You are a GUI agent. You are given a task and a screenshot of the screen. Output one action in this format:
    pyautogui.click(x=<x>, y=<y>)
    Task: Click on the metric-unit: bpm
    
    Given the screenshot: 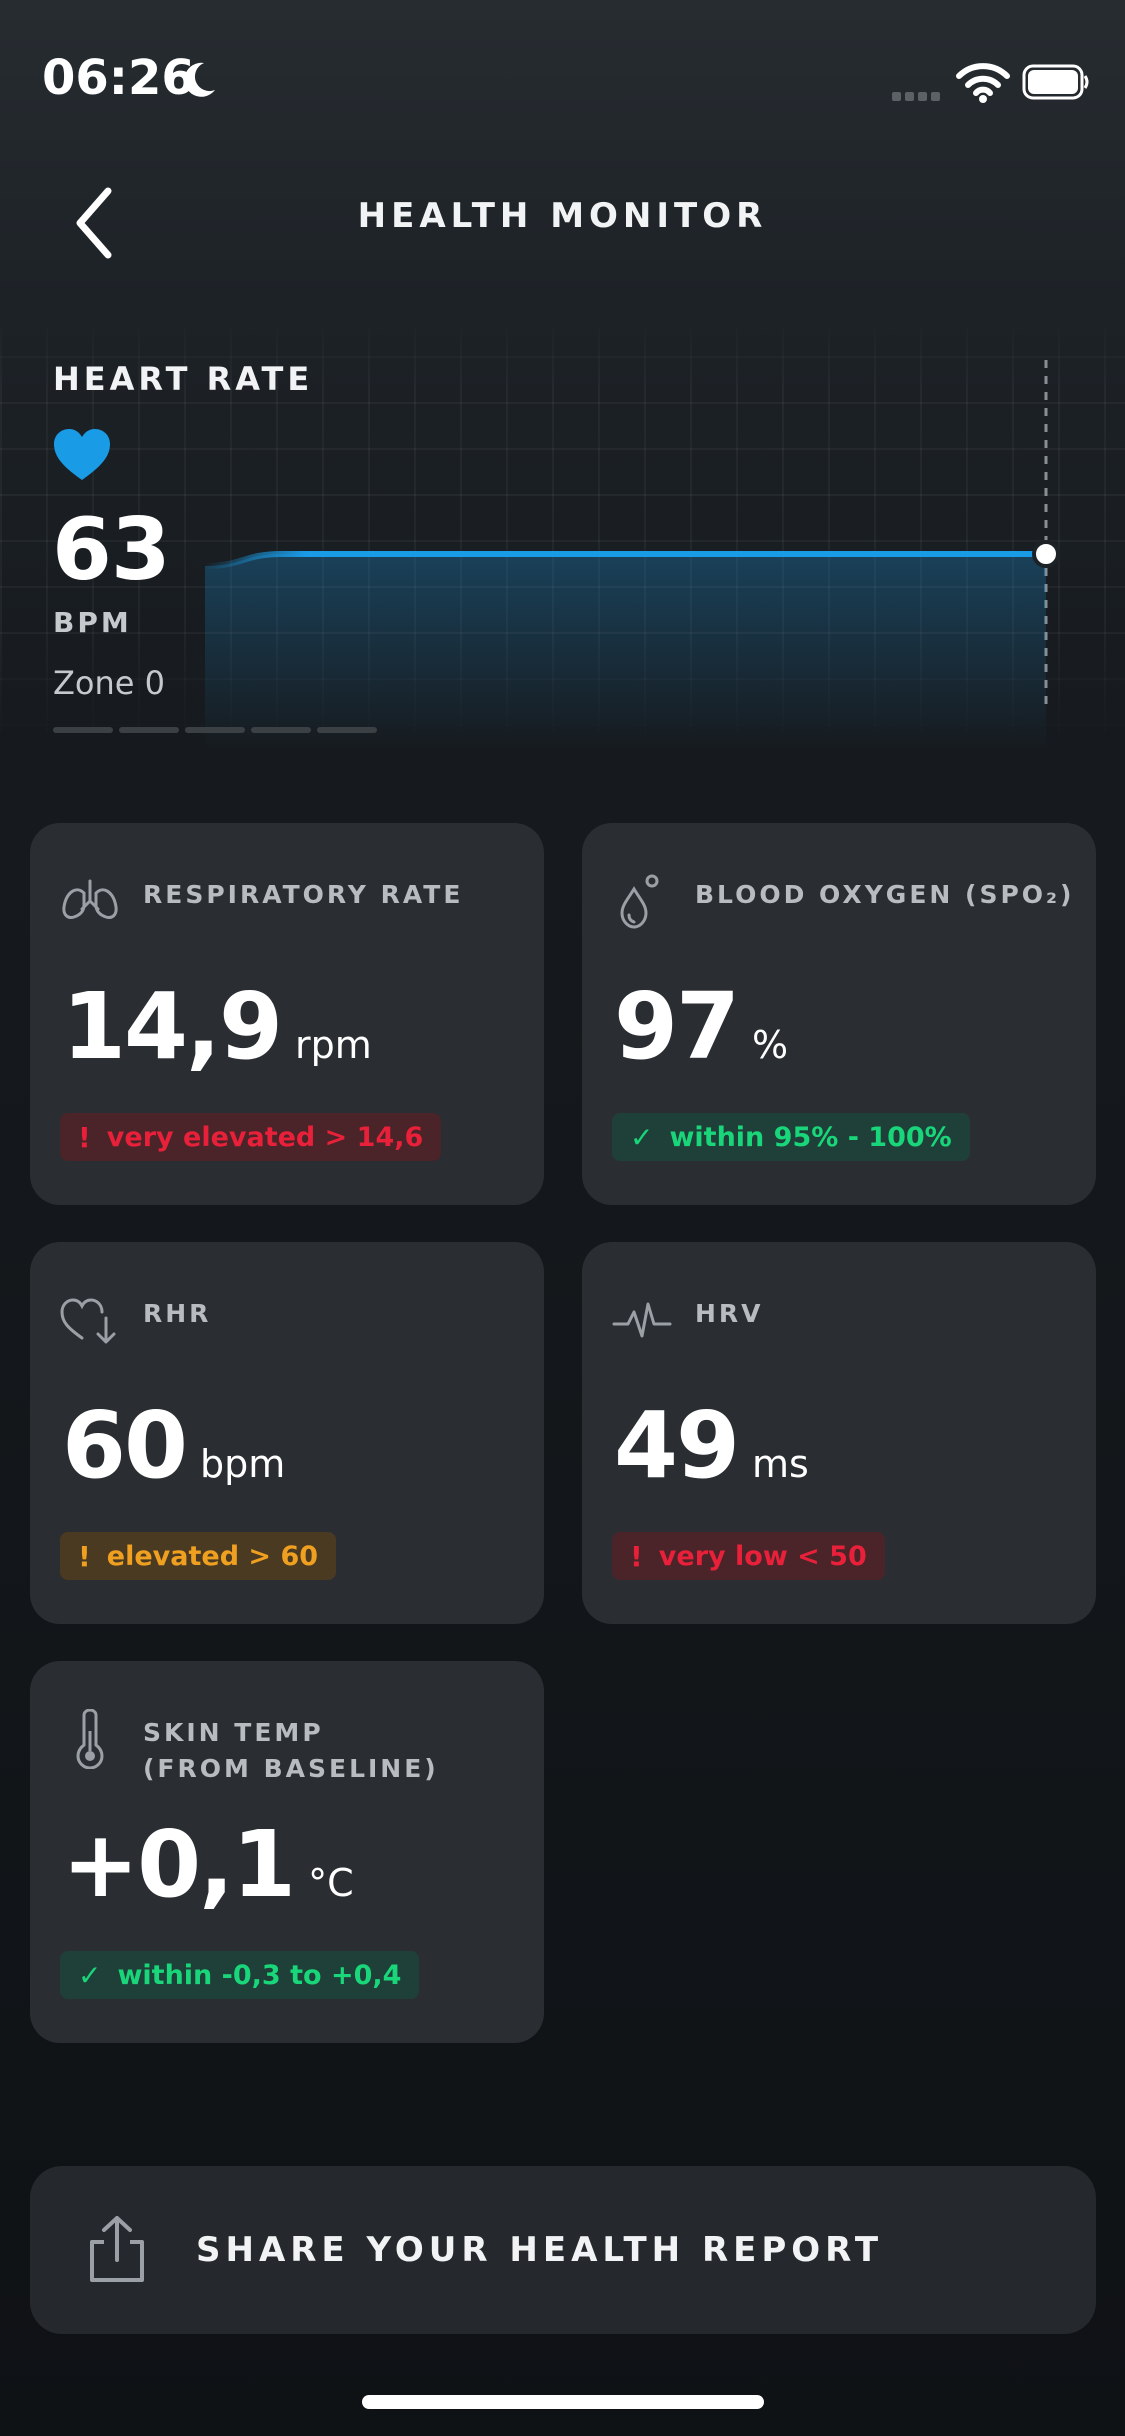 What is the action you would take?
    pyautogui.click(x=243, y=1464)
    